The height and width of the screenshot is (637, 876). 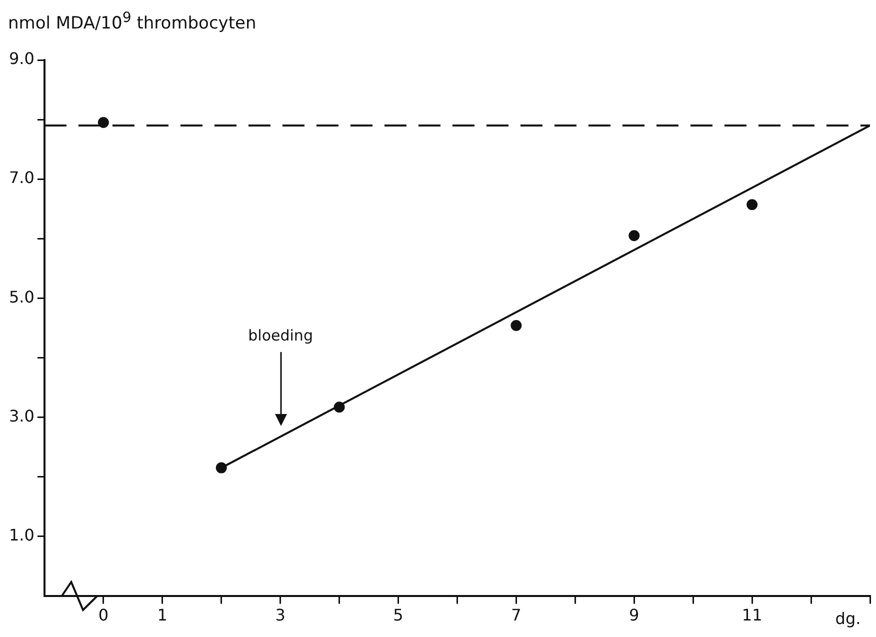 What do you see at coordinates (21, 296) in the screenshot?
I see `y-tick-label: 5.0` at bounding box center [21, 296].